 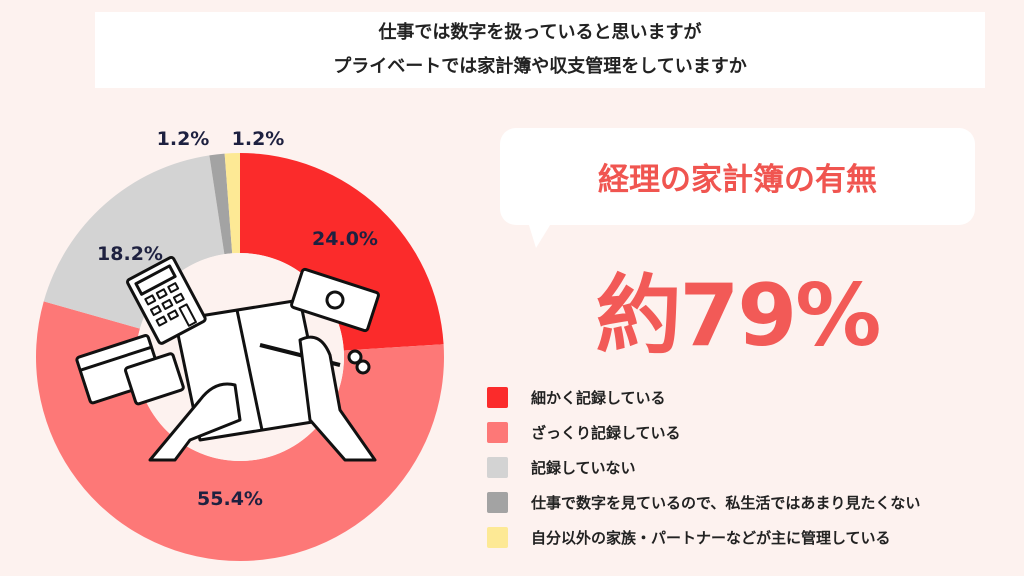 What do you see at coordinates (540, 66) in the screenshot?
I see `title-line-2: プライベートでは家計簿や収支管理をしていますか` at bounding box center [540, 66].